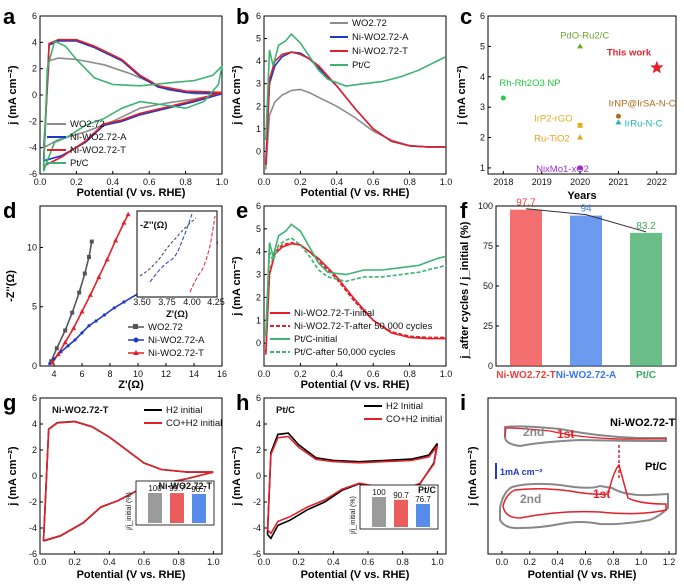  I want to click on i-label-top-sample: Ni-WO2.72-T, so click(643, 423).